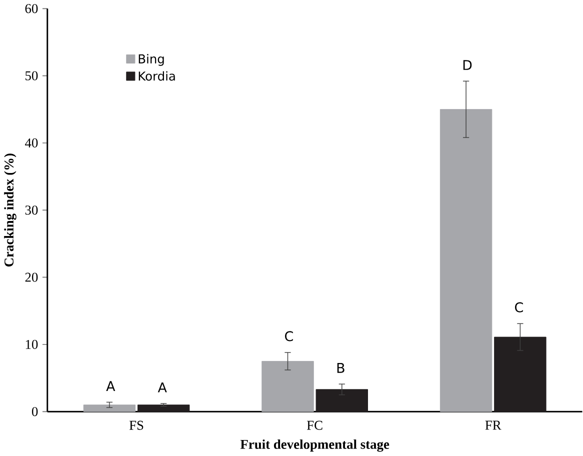  I want to click on legend-label: Kordia, so click(156, 76).